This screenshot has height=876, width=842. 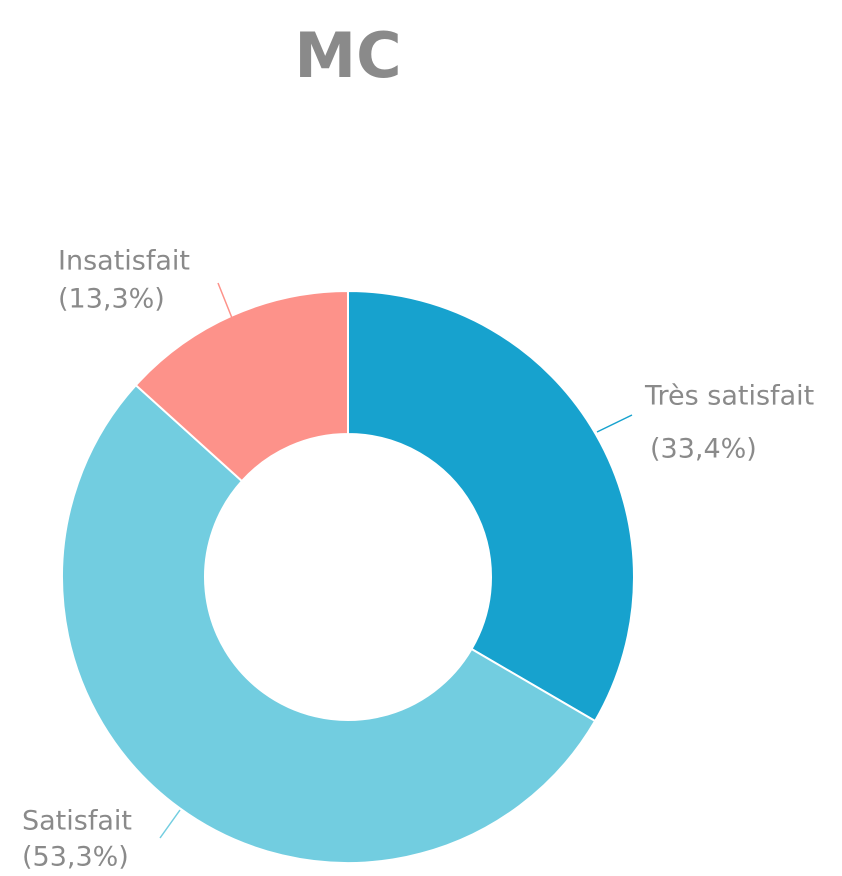 I want to click on slice-value-label: (33,4%), so click(x=703, y=449).